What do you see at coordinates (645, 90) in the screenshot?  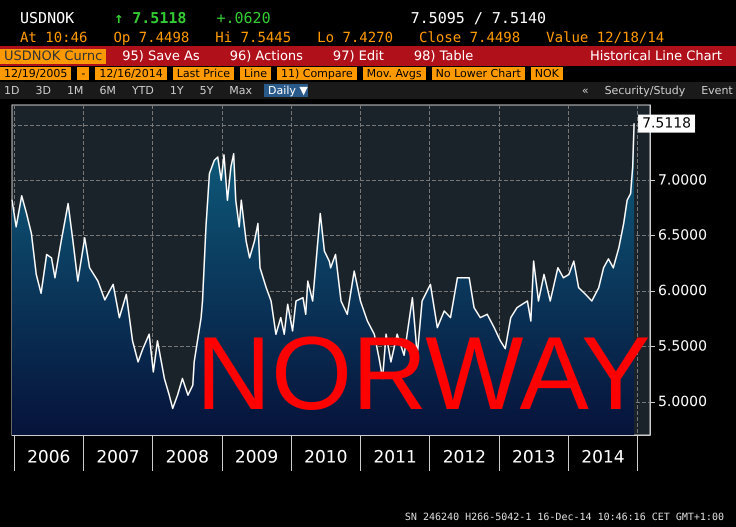 I see `text: Security/Study` at bounding box center [645, 90].